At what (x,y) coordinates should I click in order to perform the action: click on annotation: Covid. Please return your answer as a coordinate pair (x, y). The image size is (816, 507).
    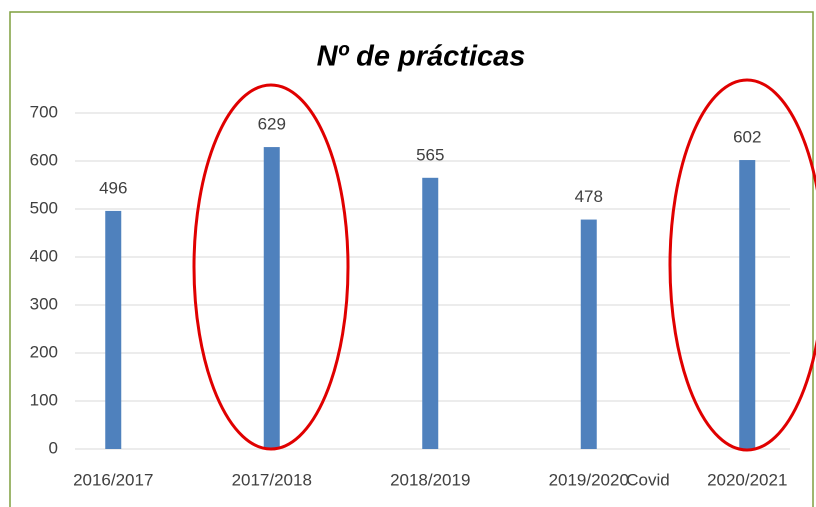
    Looking at the image, I should click on (647, 479).